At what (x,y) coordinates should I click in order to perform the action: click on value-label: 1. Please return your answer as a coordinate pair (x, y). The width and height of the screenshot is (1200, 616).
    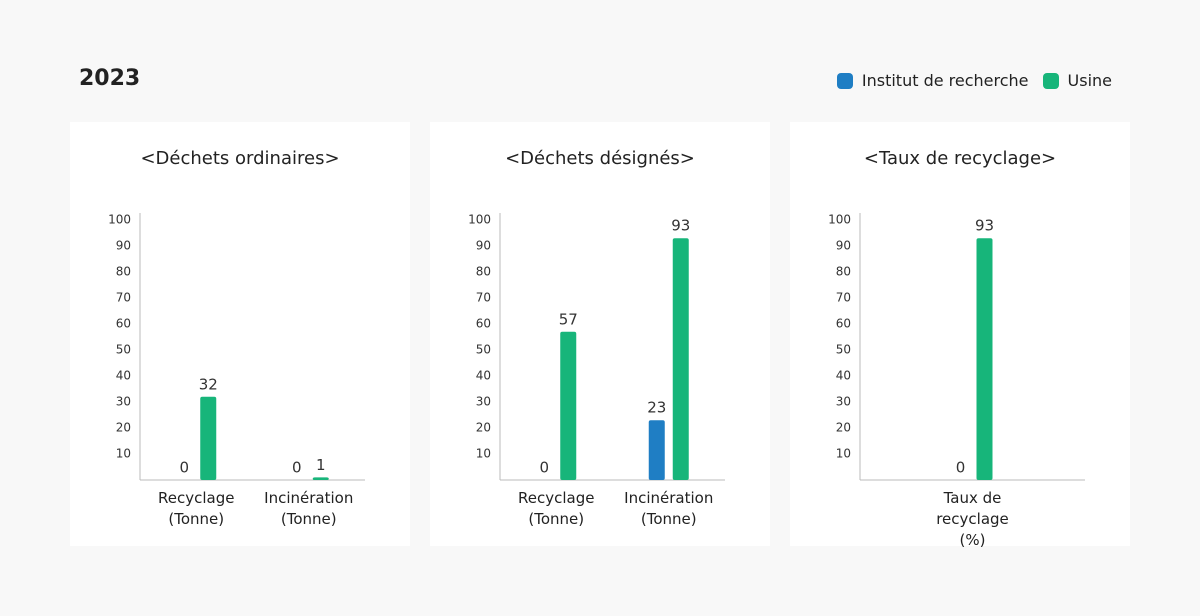
    Looking at the image, I should click on (321, 465).